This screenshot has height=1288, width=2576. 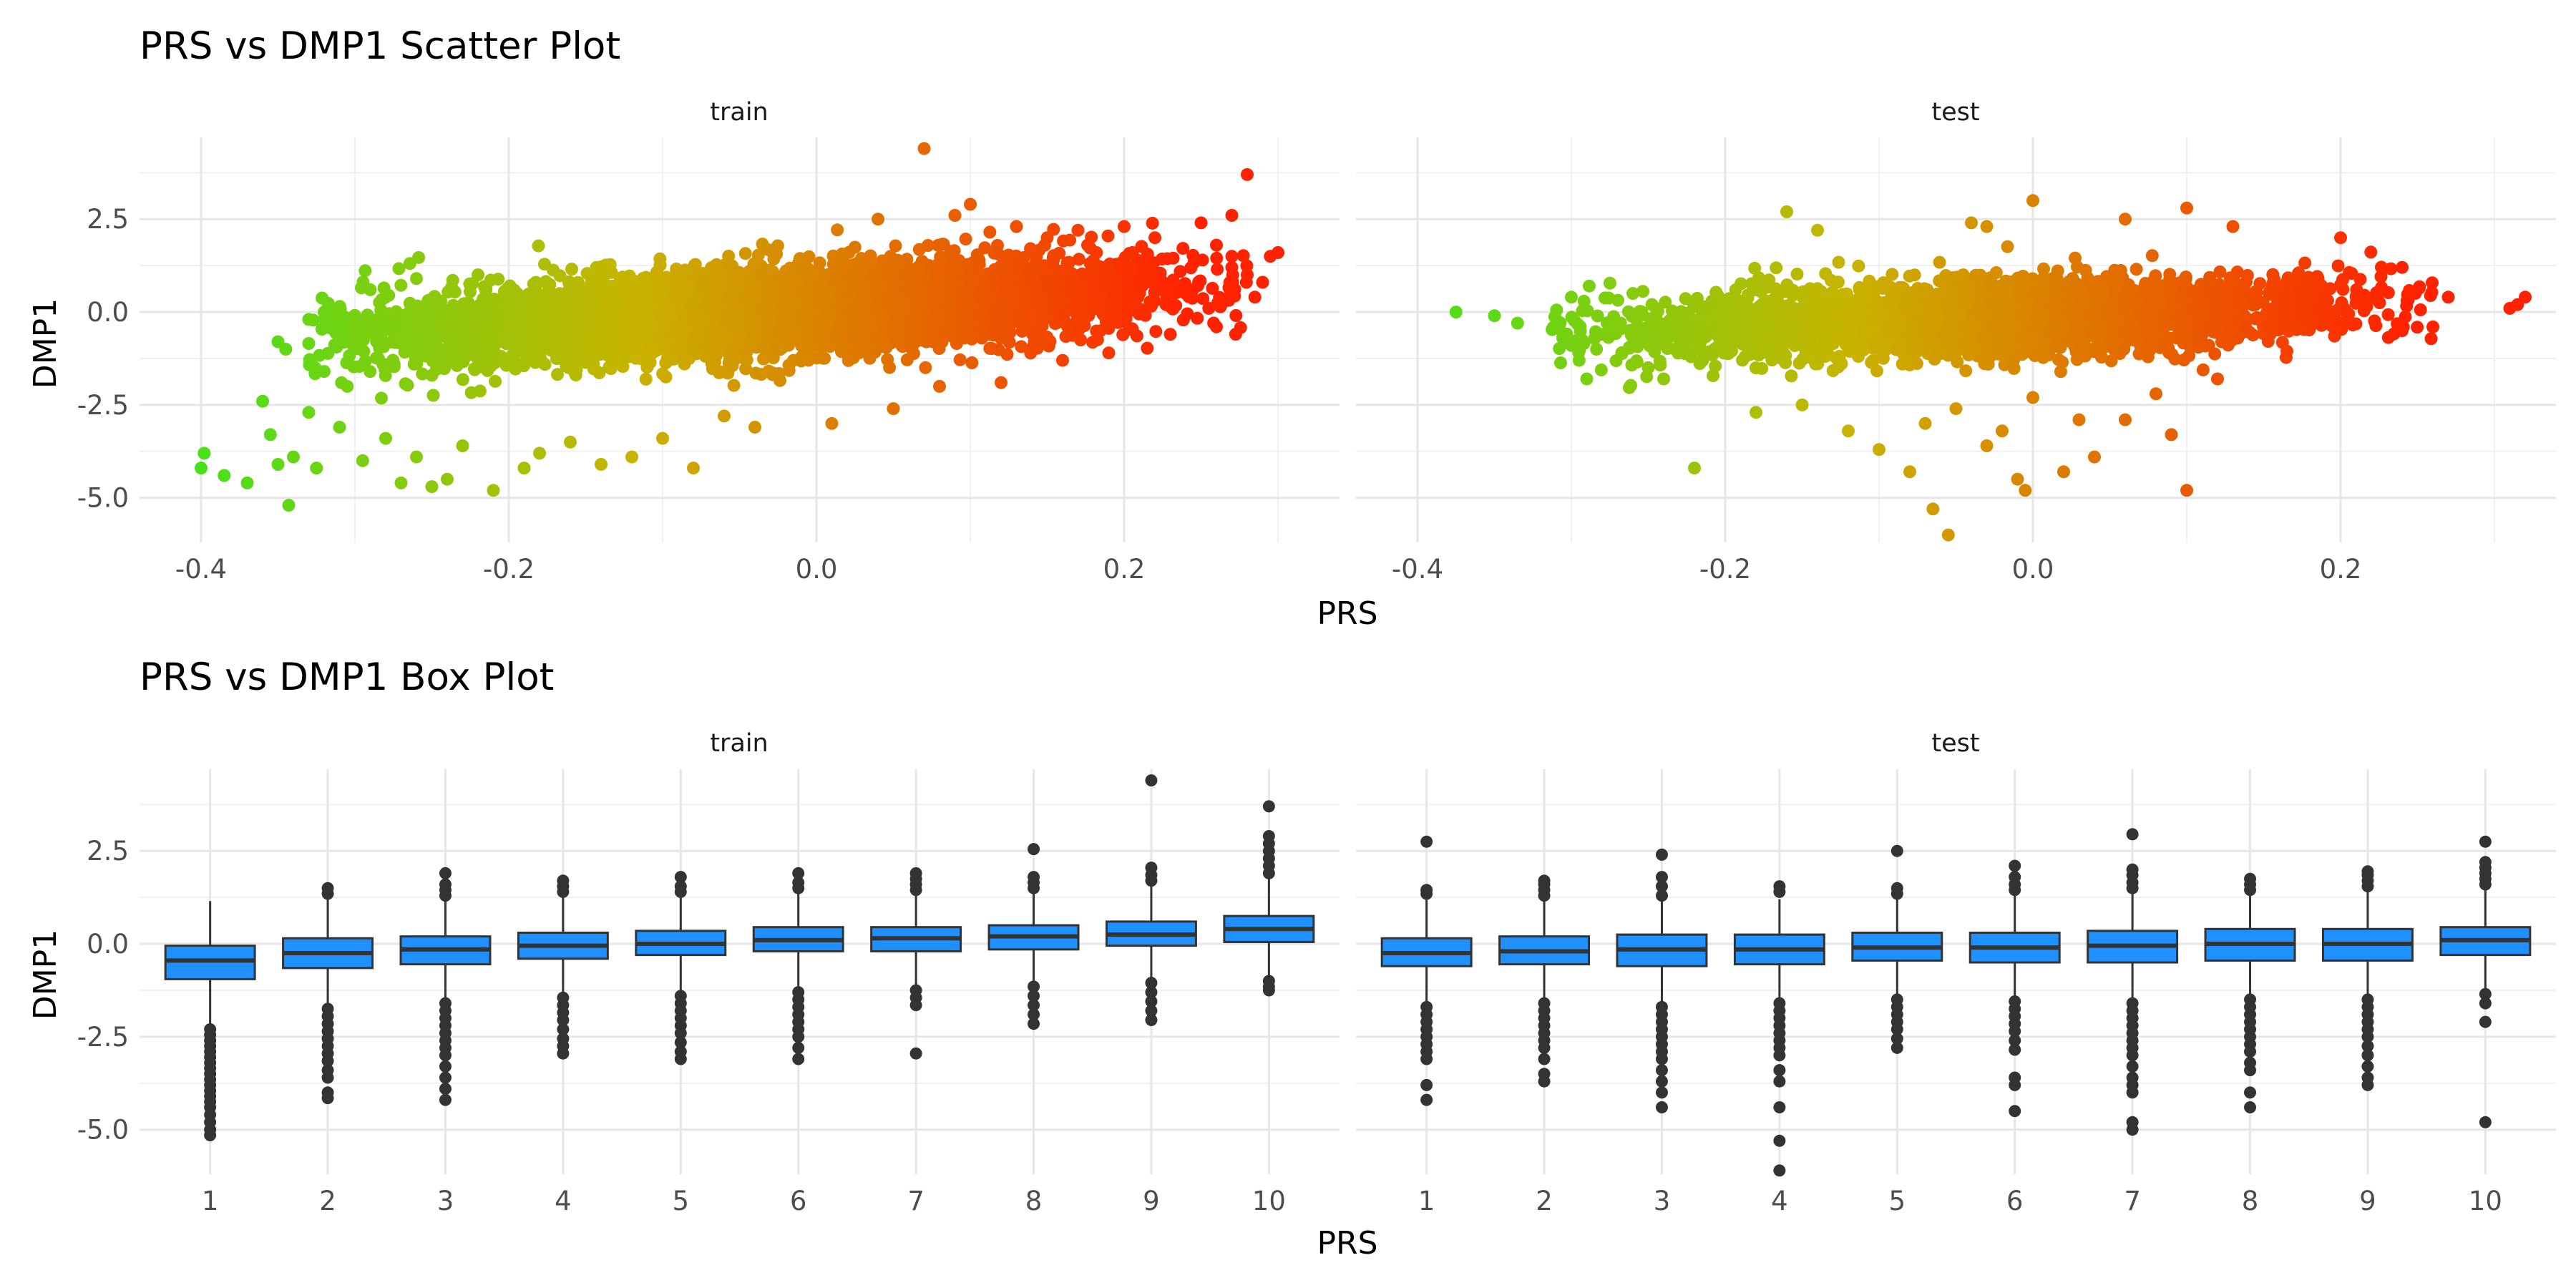 What do you see at coordinates (1124, 569) in the screenshot?
I see `scatter-x-tick-label: 0.2` at bounding box center [1124, 569].